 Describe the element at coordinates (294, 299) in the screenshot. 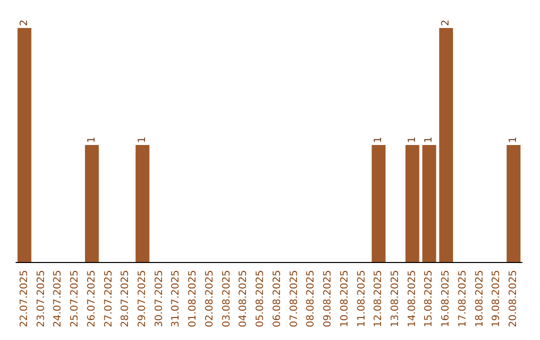

I see `x-tick-label: 07.08.2025` at that location.